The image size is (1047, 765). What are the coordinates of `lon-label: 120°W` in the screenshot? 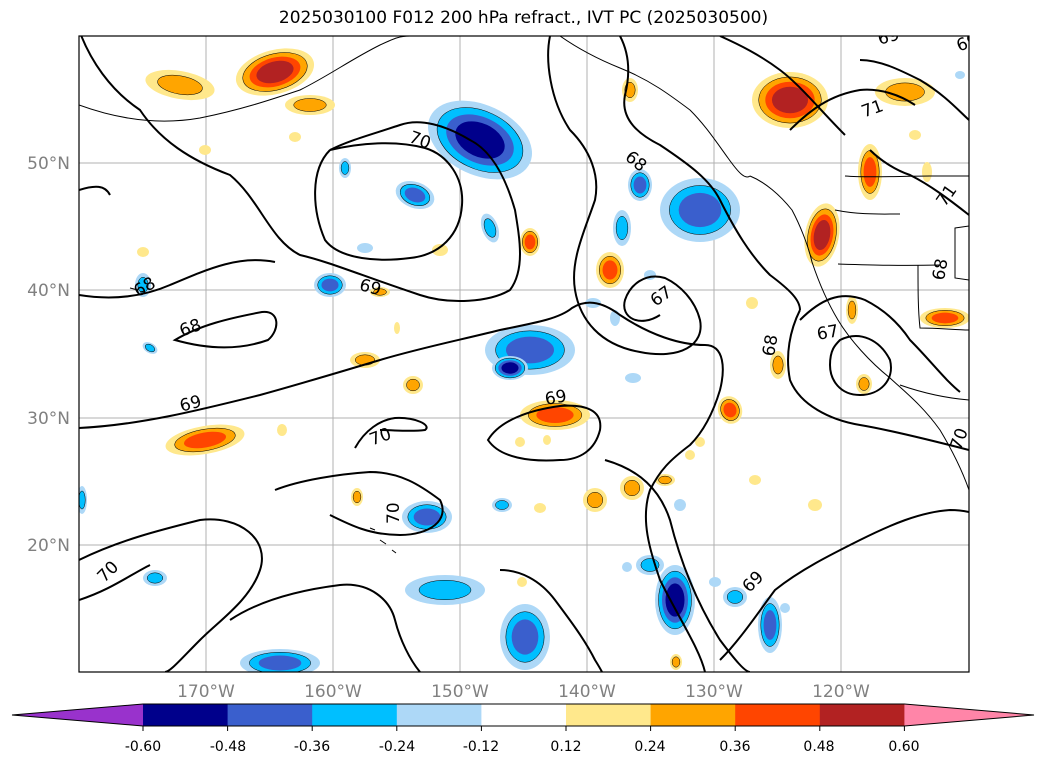 It's located at (841, 692).